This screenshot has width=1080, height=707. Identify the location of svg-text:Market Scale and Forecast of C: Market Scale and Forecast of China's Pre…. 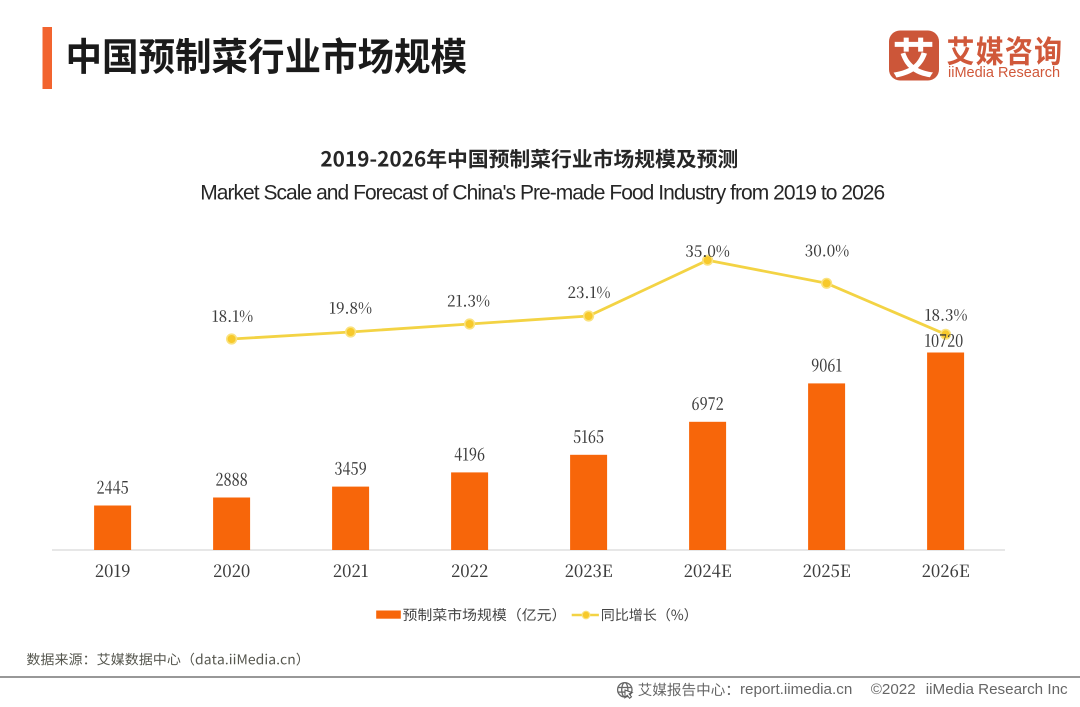
(542, 193).